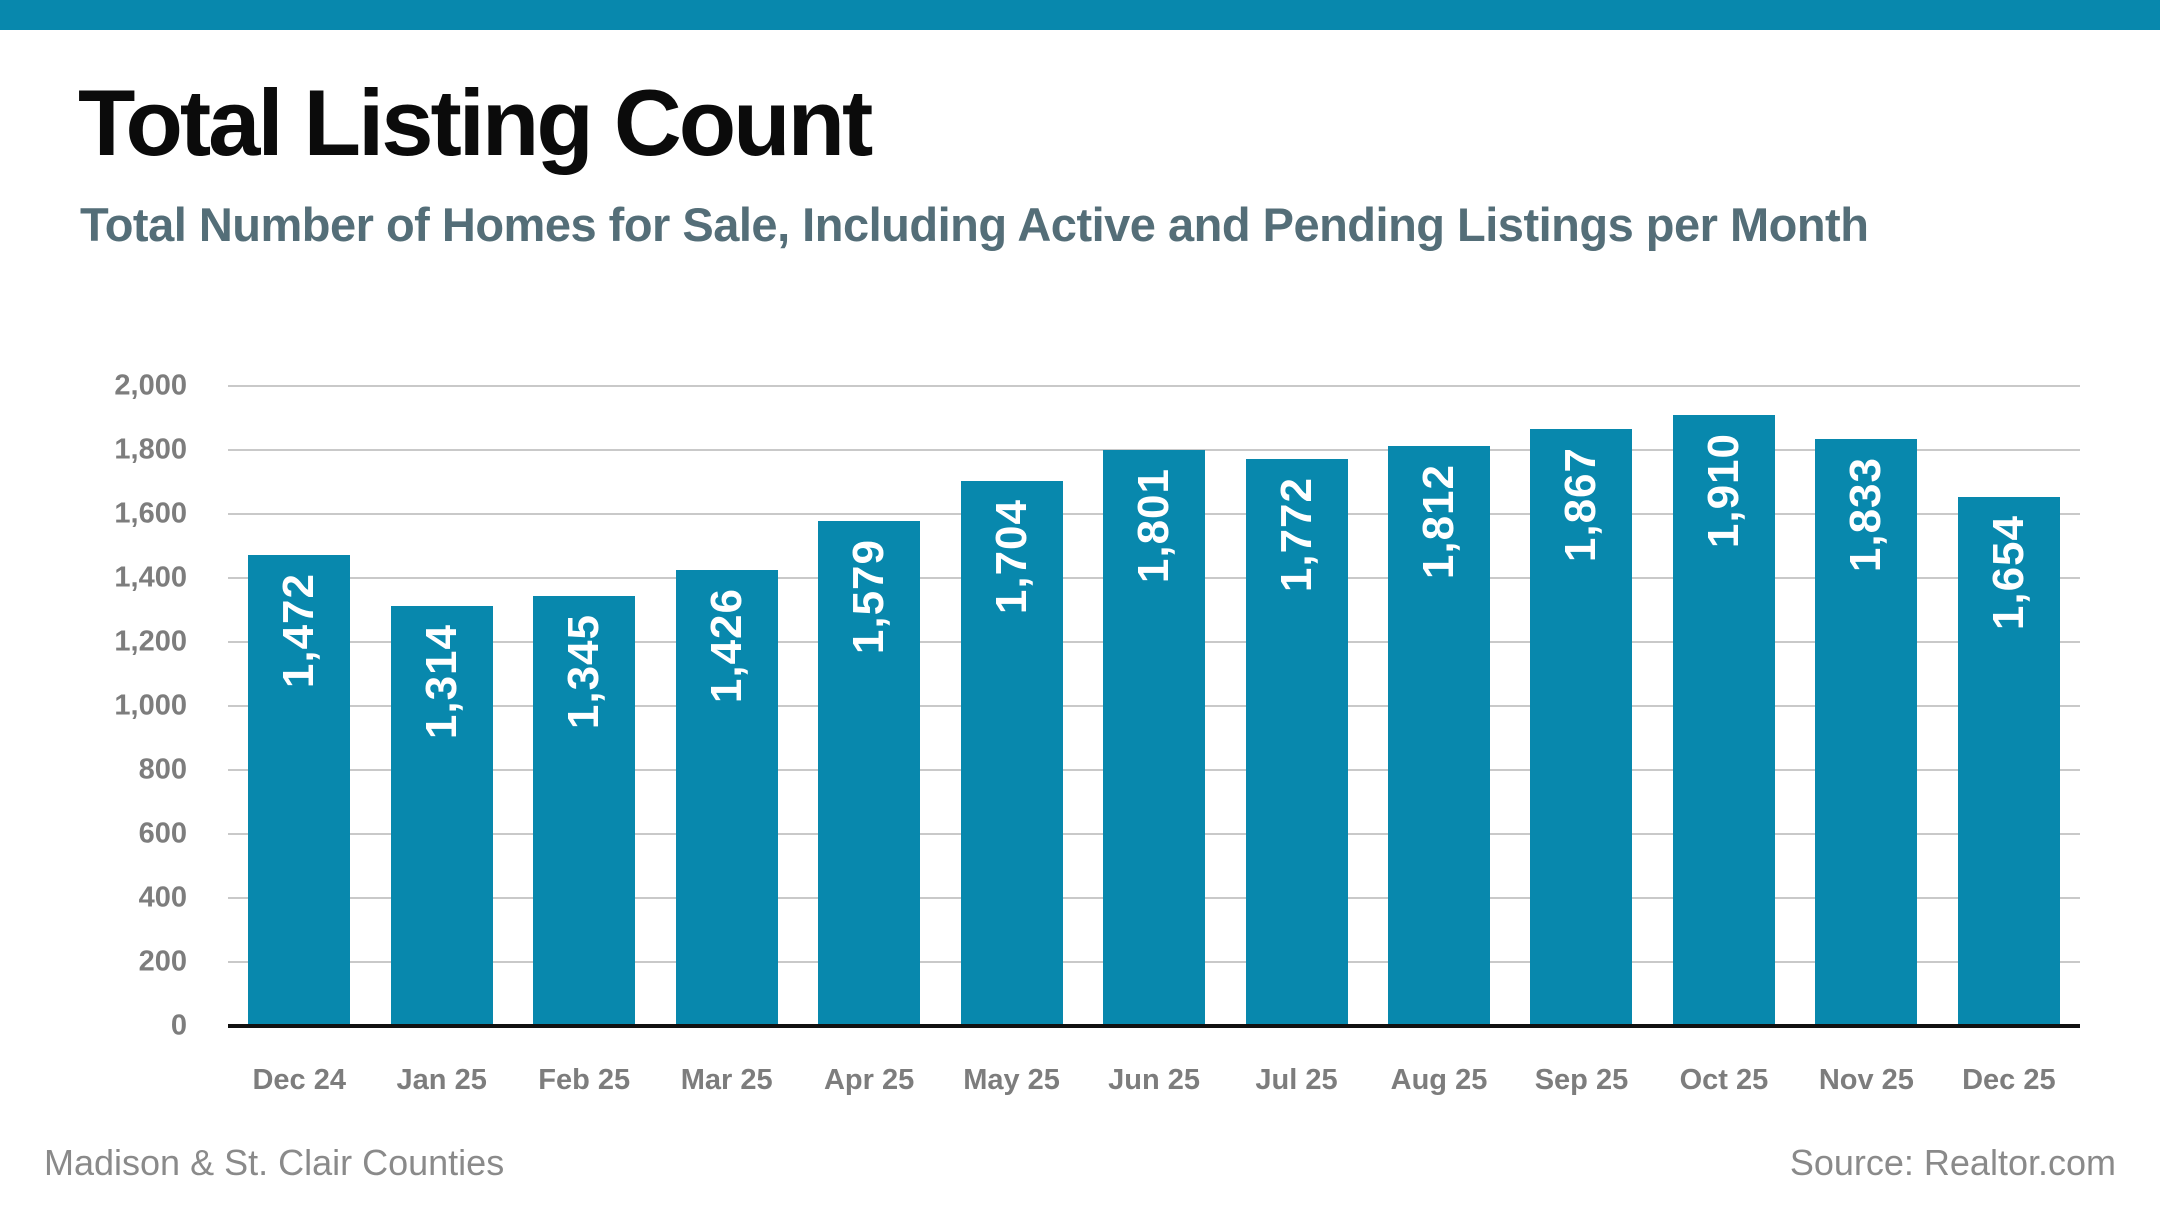 This screenshot has height=1215, width=2160. I want to click on bar-jun-25: 1,801, so click(1154, 737).